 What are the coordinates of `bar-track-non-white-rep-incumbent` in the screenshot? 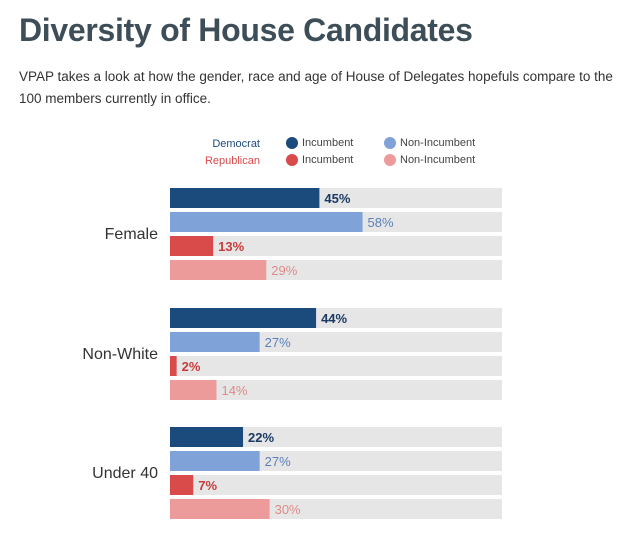 It's located at (336, 366).